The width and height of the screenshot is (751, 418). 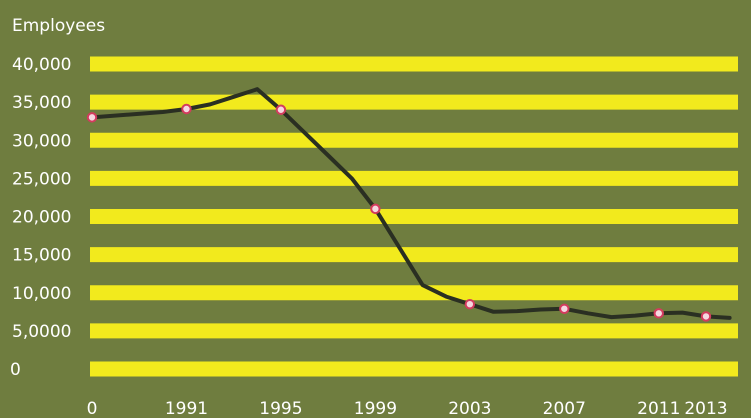 I want to click on x-tick-label: 1999, so click(x=375, y=408).